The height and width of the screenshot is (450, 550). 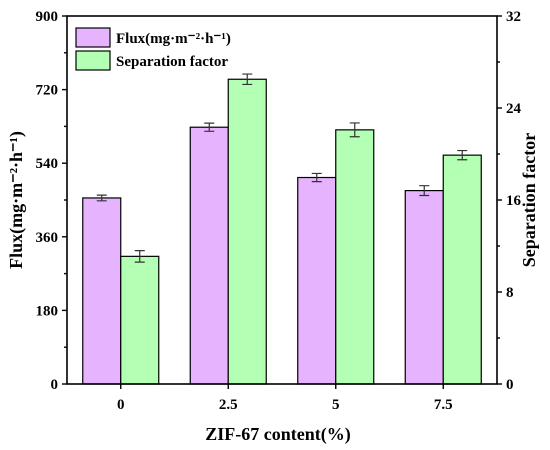 What do you see at coordinates (16, 200) in the screenshot?
I see `y-axis-title-left: Flux(mg·m⁻²·h⁻¹)` at bounding box center [16, 200].